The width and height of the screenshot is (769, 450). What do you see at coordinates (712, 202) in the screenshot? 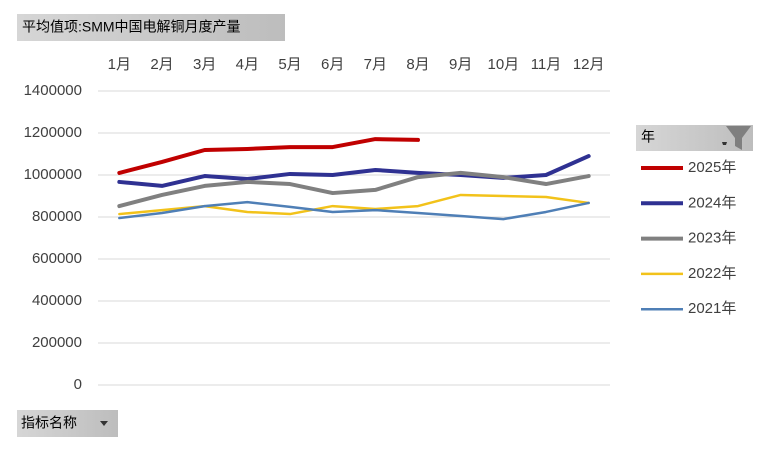
I see `legend-label: 2024年` at bounding box center [712, 202].